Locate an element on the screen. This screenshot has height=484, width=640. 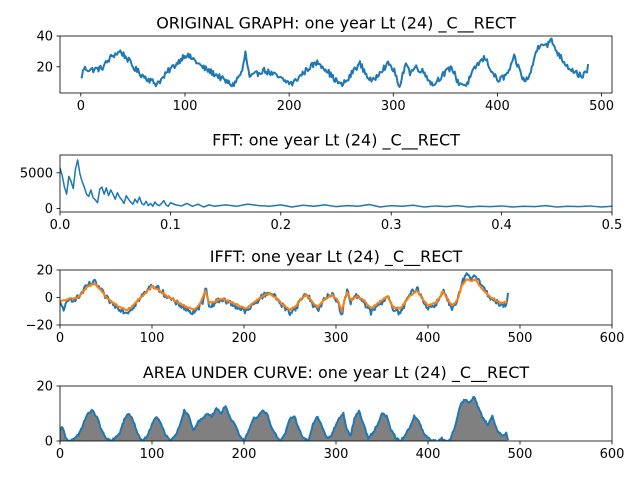
x-tick-label-area: 300 is located at coordinates (336, 454).